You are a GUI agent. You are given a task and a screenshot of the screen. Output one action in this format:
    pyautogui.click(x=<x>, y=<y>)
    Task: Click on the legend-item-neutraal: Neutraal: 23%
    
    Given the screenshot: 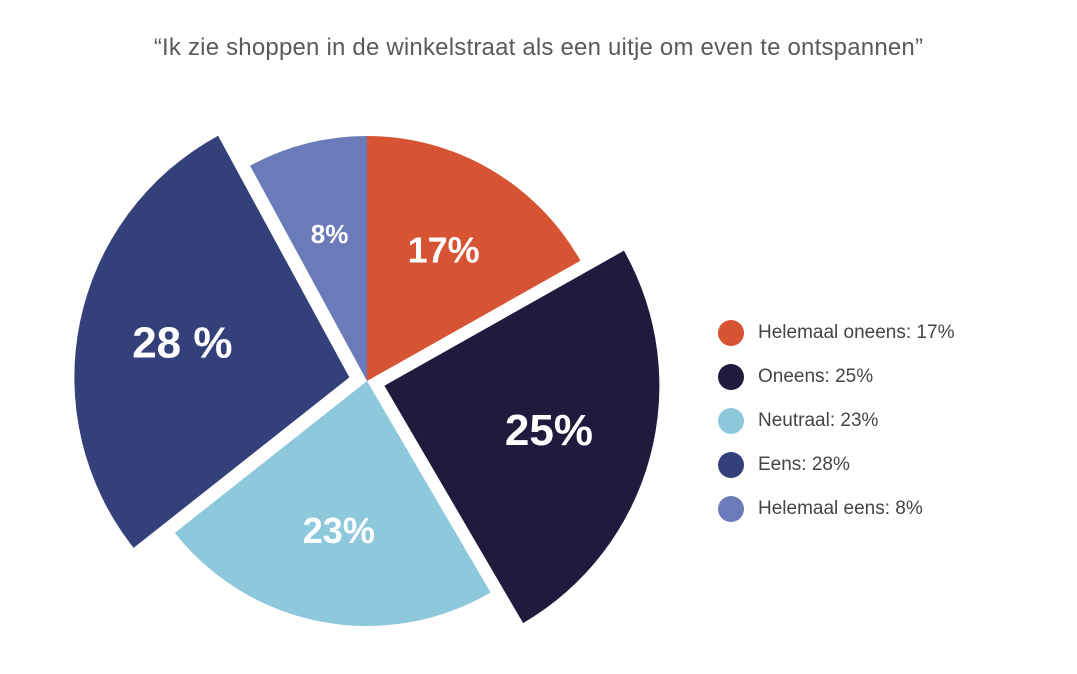 What is the action you would take?
    pyautogui.click(x=888, y=421)
    